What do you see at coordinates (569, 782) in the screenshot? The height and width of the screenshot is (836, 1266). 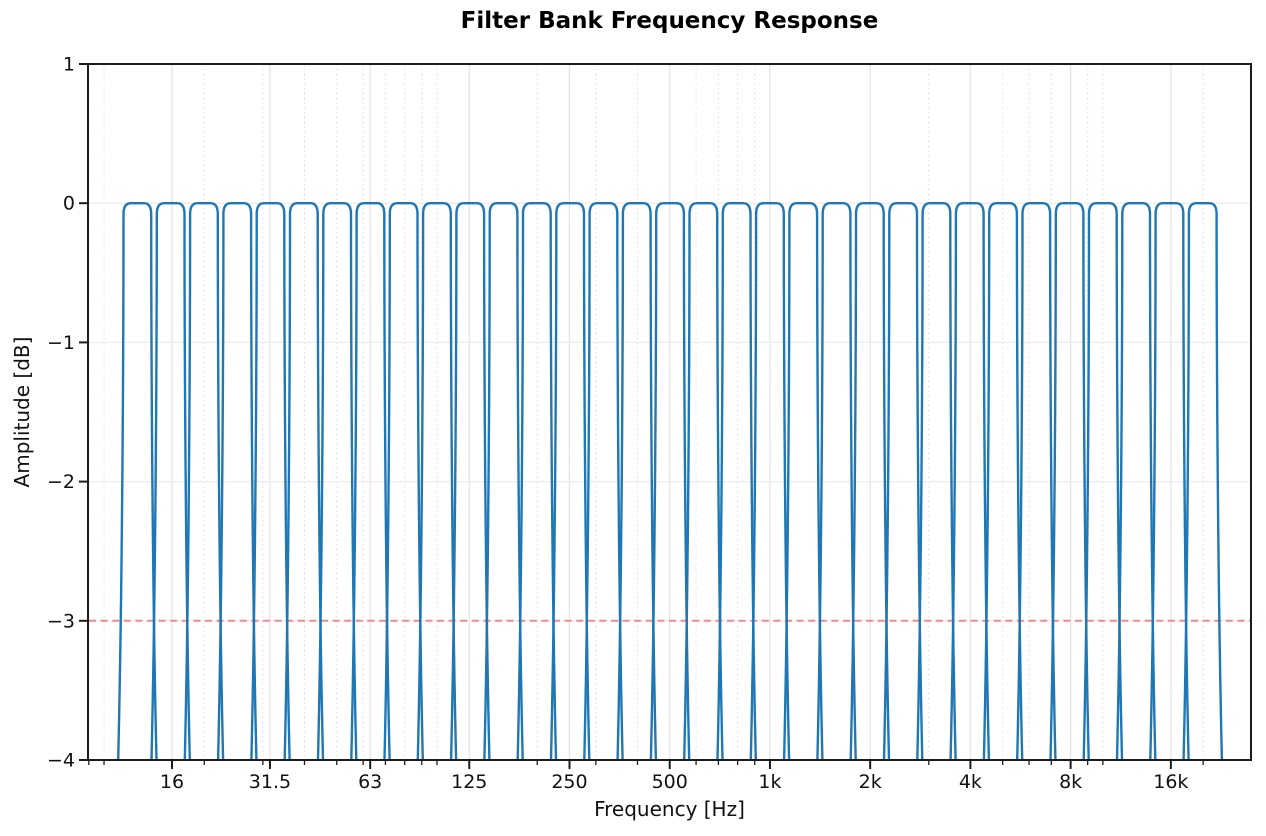 I see `svg-text: 250` at bounding box center [569, 782].